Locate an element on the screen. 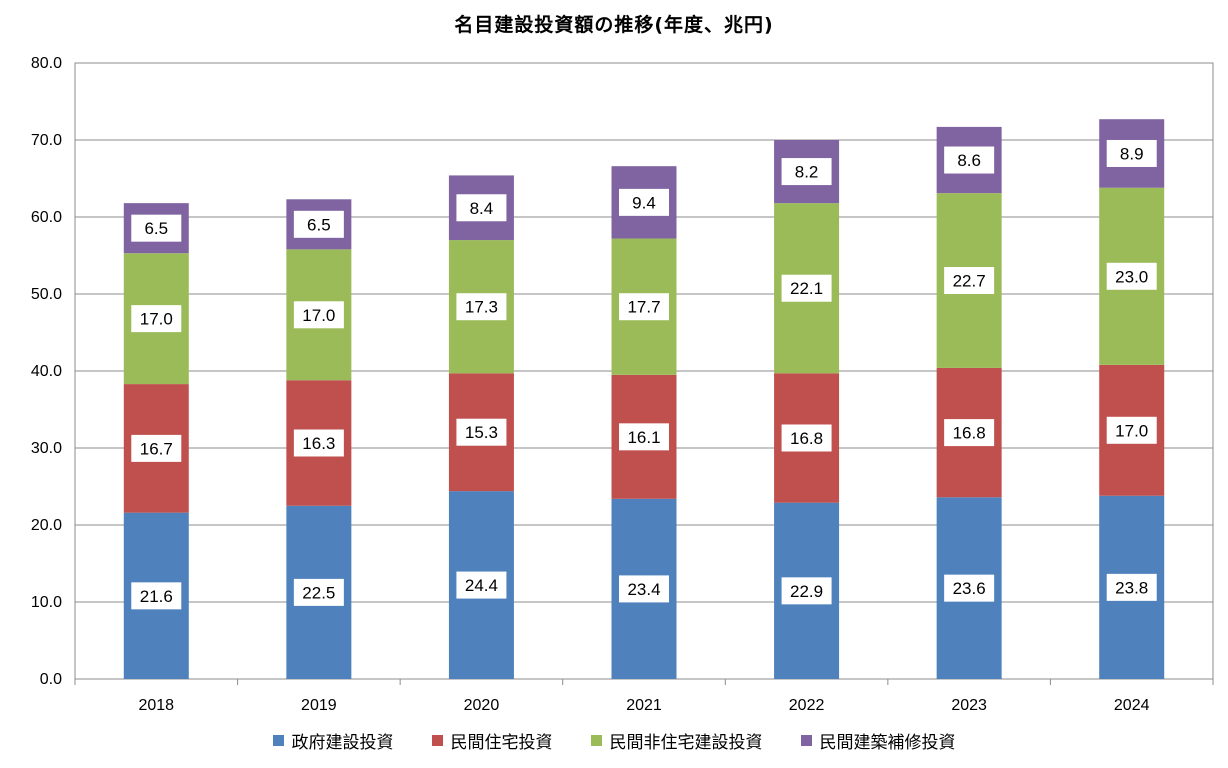  data-label: 23.6 is located at coordinates (969, 588).